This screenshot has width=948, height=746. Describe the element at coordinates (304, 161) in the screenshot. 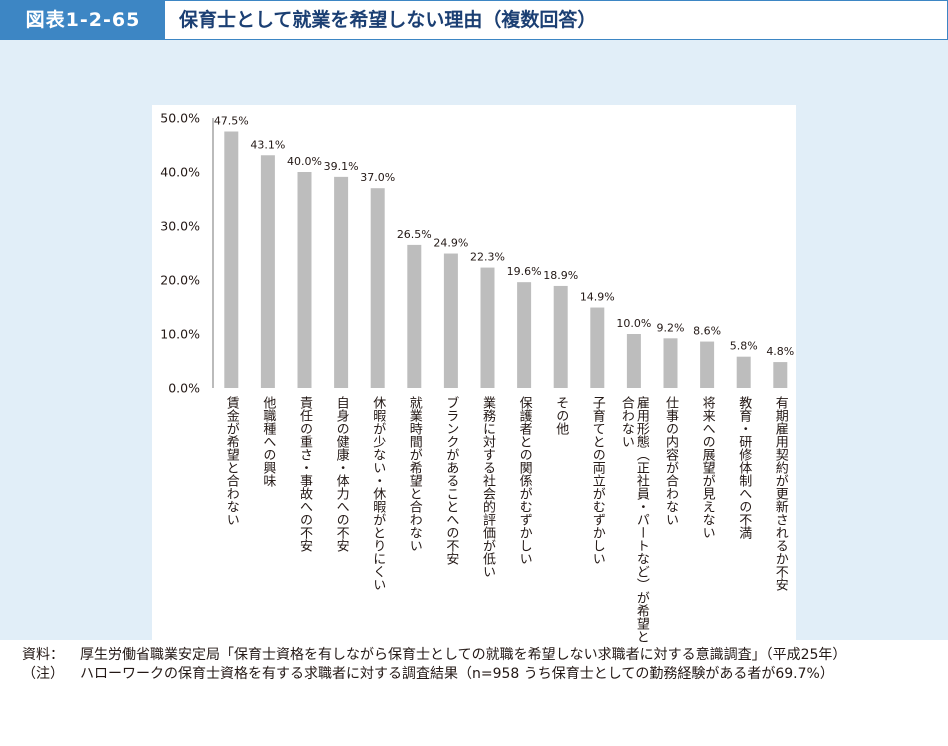

I see `data-label: 40.0%` at that location.